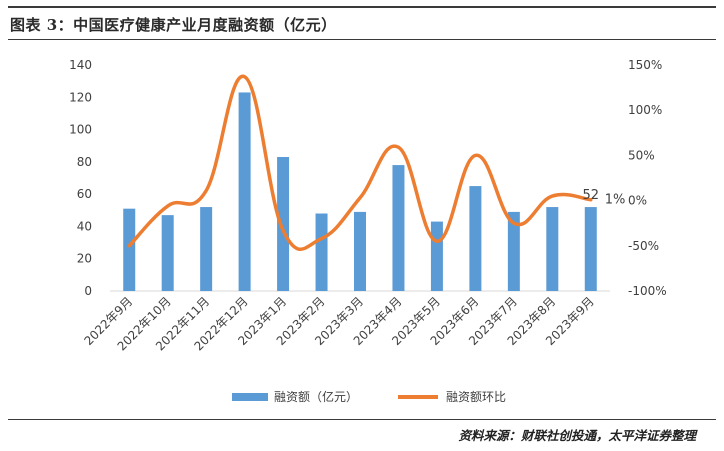 Image resolution: width=724 pixels, height=451 pixels. Describe the element at coordinates (398, 228) in the screenshot. I see `bar-2023年4月` at that location.